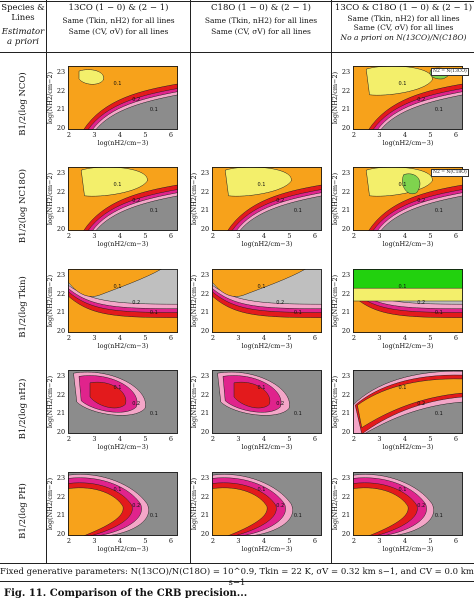 This screenshot has width=474, height=602. Describe the element at coordinates (403, 8) in the screenshot. I see `col3-title: 13CO & C18O (1 − 0) & (2 − 1)` at that location.